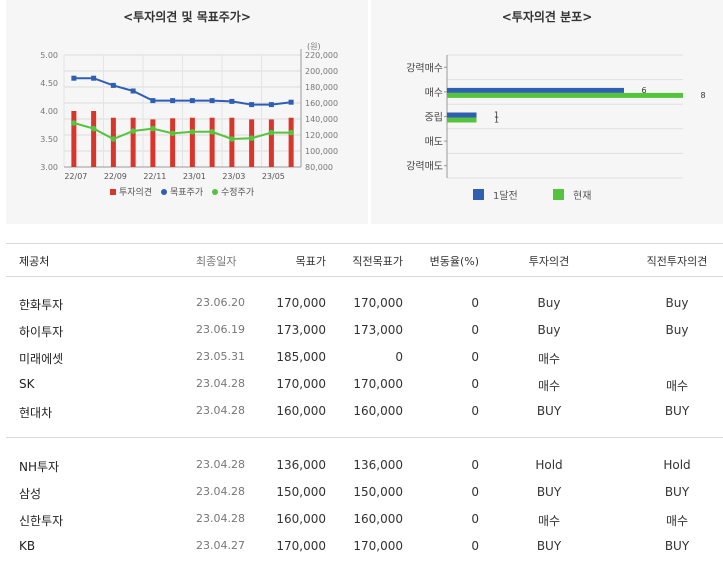 The image size is (723, 571). What do you see at coordinates (377, 261) in the screenshot?
I see `header-prev-target: 직전목표가` at bounding box center [377, 261].